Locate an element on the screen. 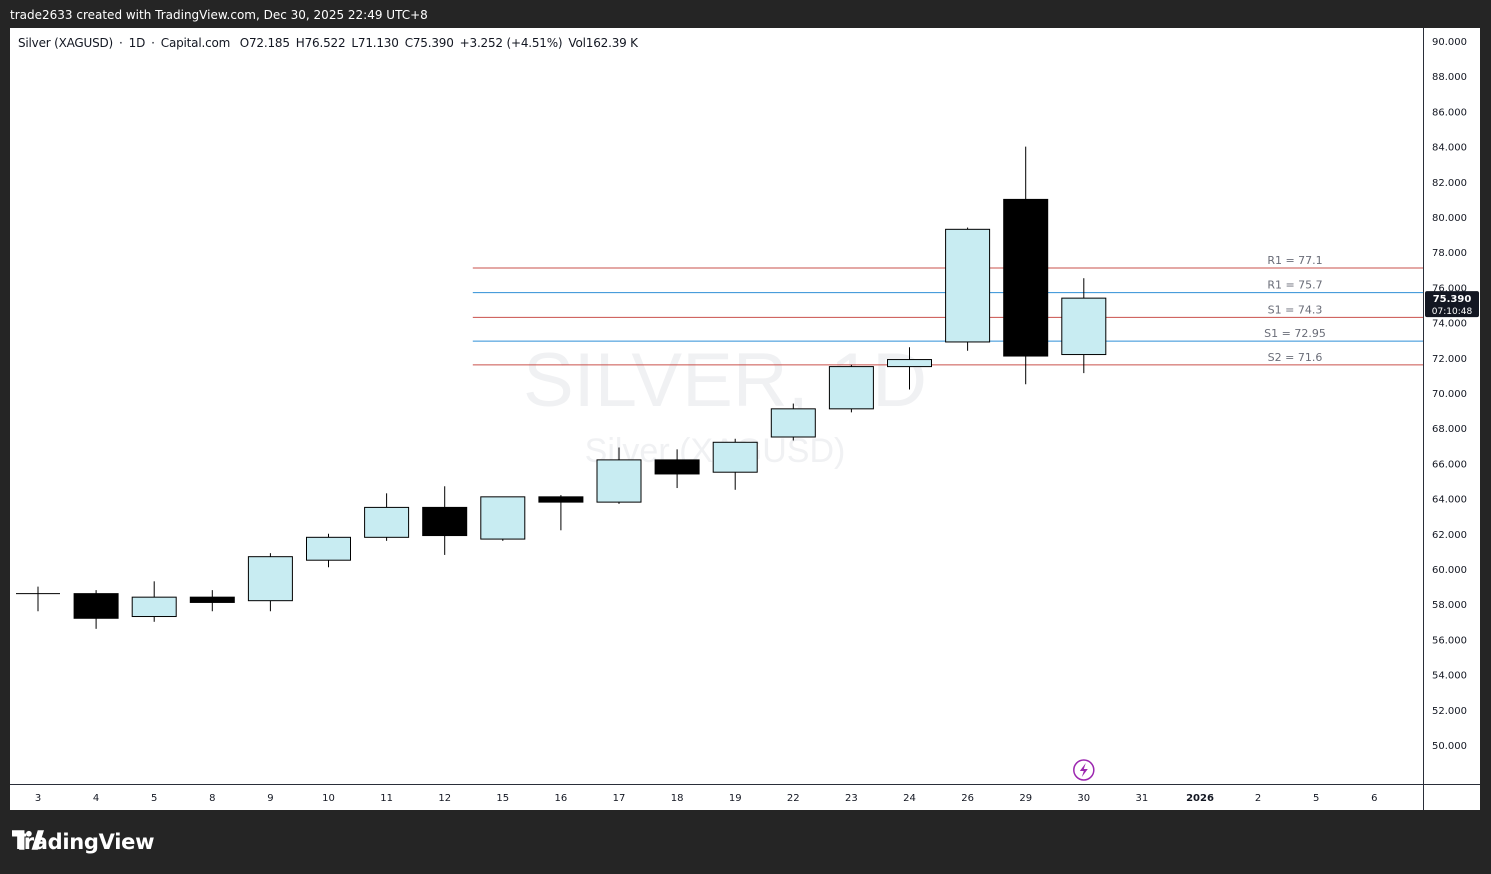 The height and width of the screenshot is (874, 1491). y-tick-label: 90.000 is located at coordinates (1449, 42).